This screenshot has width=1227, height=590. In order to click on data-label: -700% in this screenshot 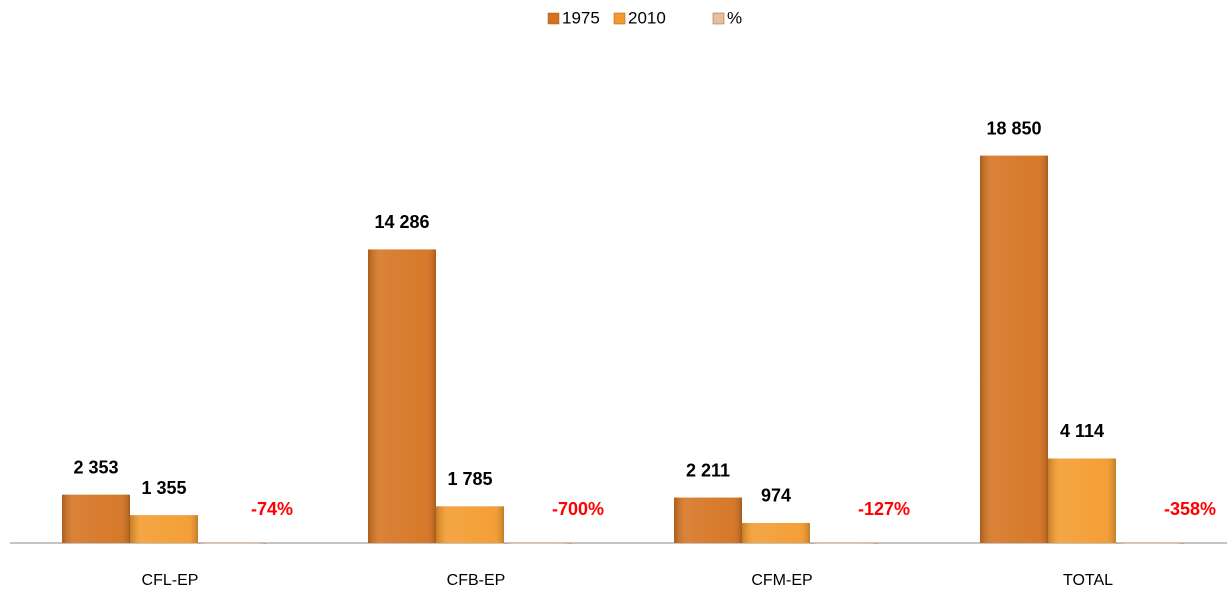, I will do `click(578, 509)`.